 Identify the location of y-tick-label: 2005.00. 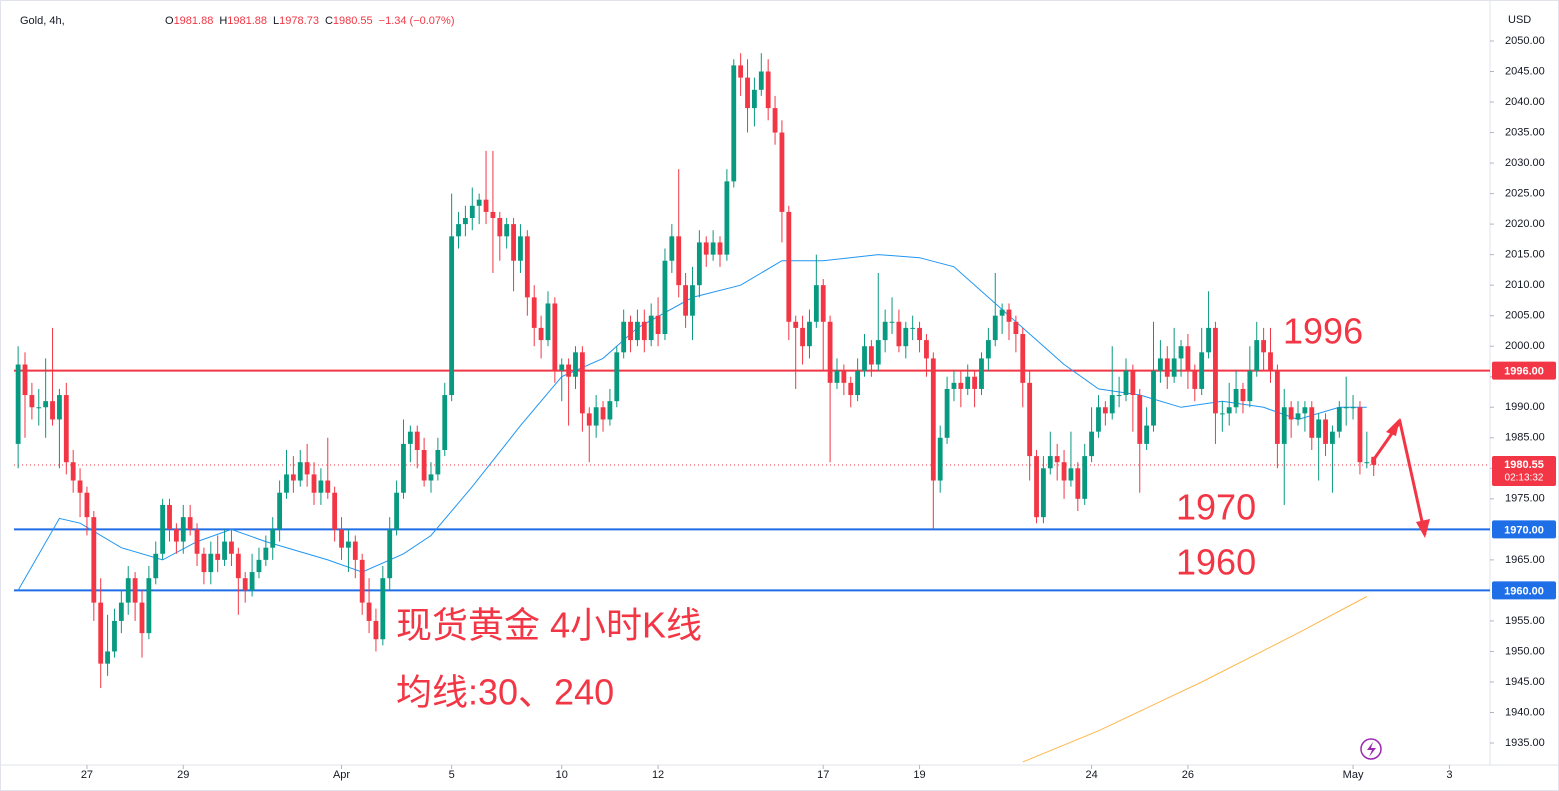
(1525, 316).